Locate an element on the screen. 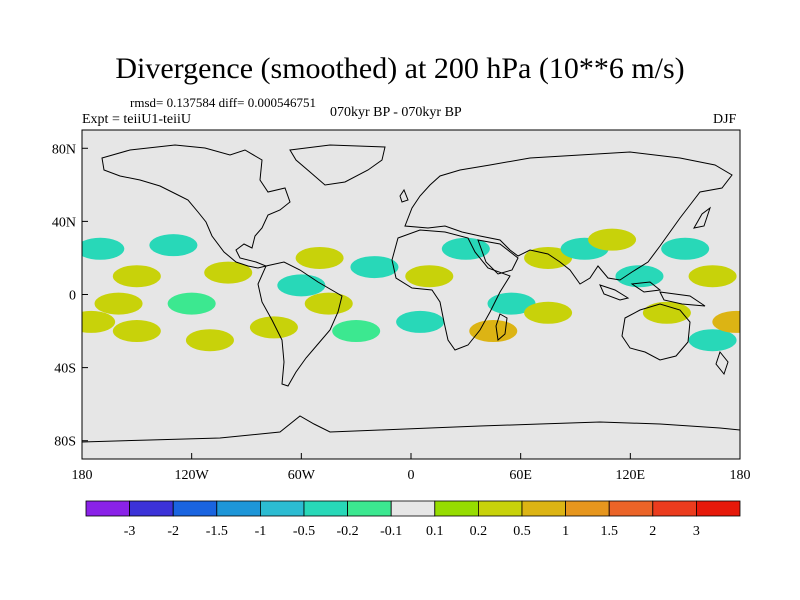 The image size is (800, 600). colorbar-label: 0.2 is located at coordinates (479, 531).